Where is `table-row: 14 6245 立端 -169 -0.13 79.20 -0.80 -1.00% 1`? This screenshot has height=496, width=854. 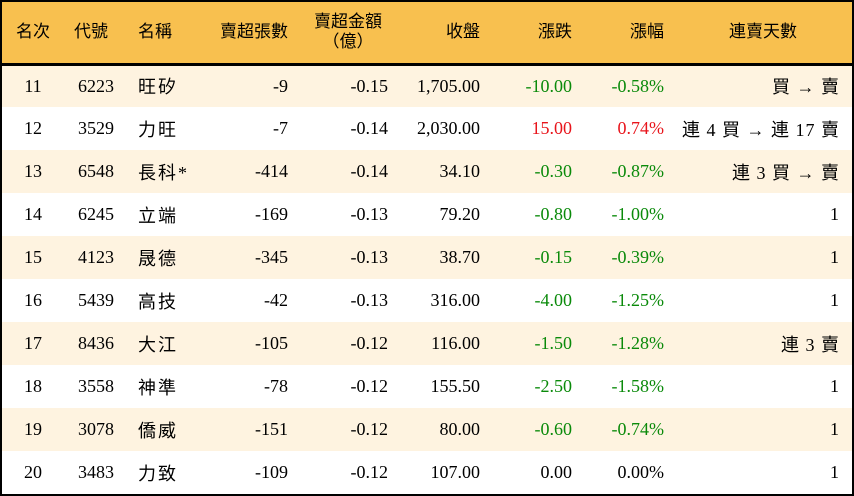
table-row: 14 6245 立端 -169 -0.13 79.20 -0.80 -1.00% 1 is located at coordinates (427, 214).